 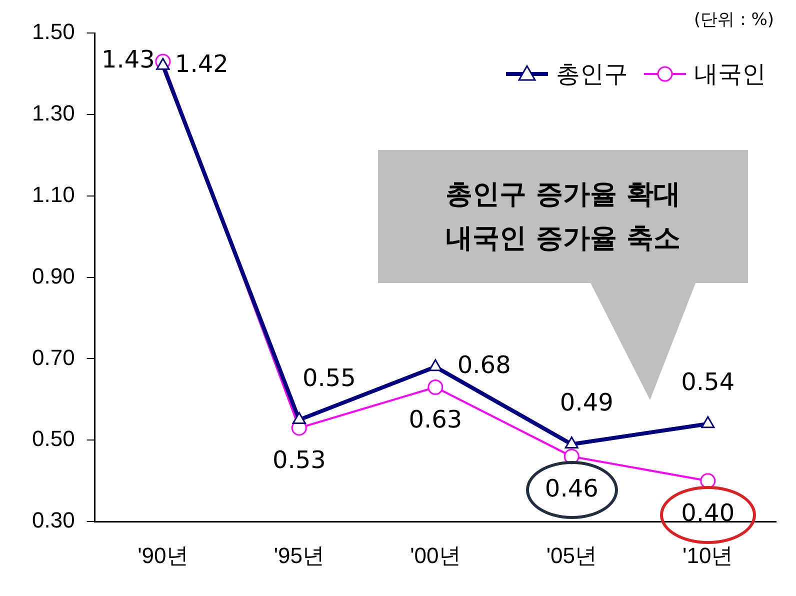 I want to click on x-tick-label: '05년, so click(x=571, y=555).